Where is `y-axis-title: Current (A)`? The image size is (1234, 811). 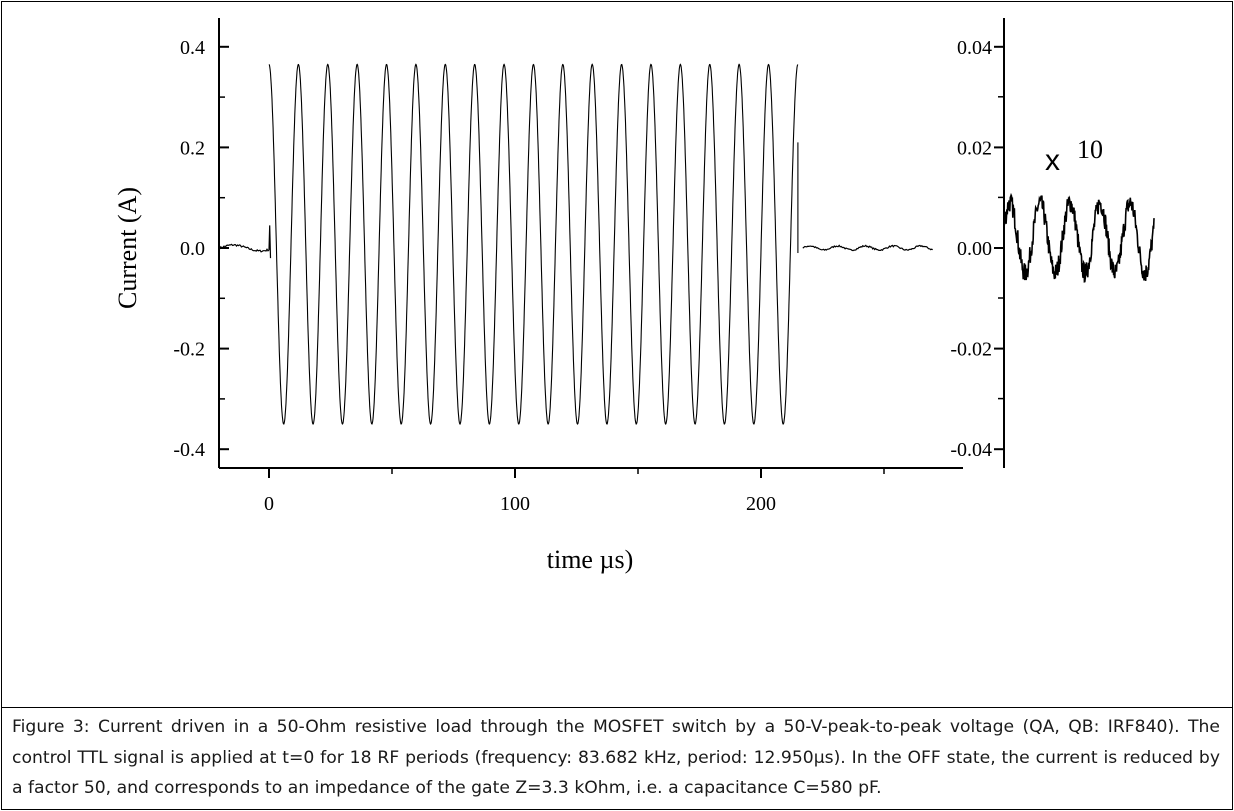 y-axis-title: Current (A) is located at coordinates (127, 248).